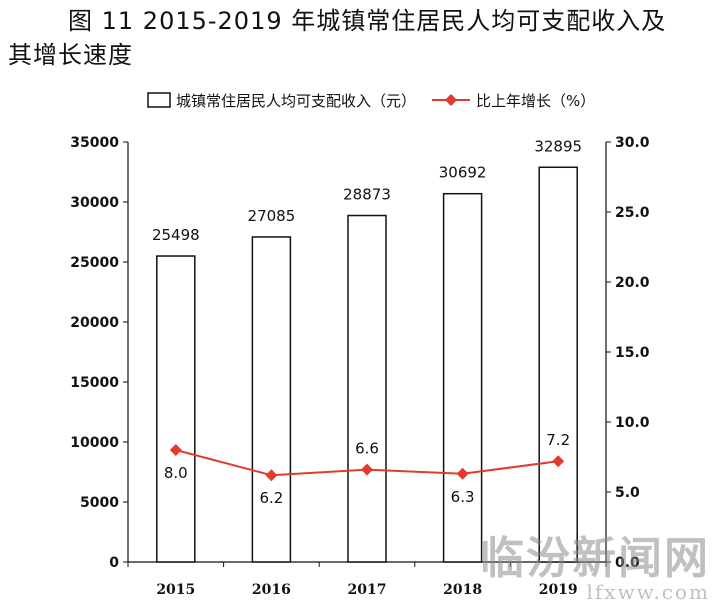  What do you see at coordinates (648, 592) in the screenshot?
I see `watermark-url: lfxww.com` at bounding box center [648, 592].